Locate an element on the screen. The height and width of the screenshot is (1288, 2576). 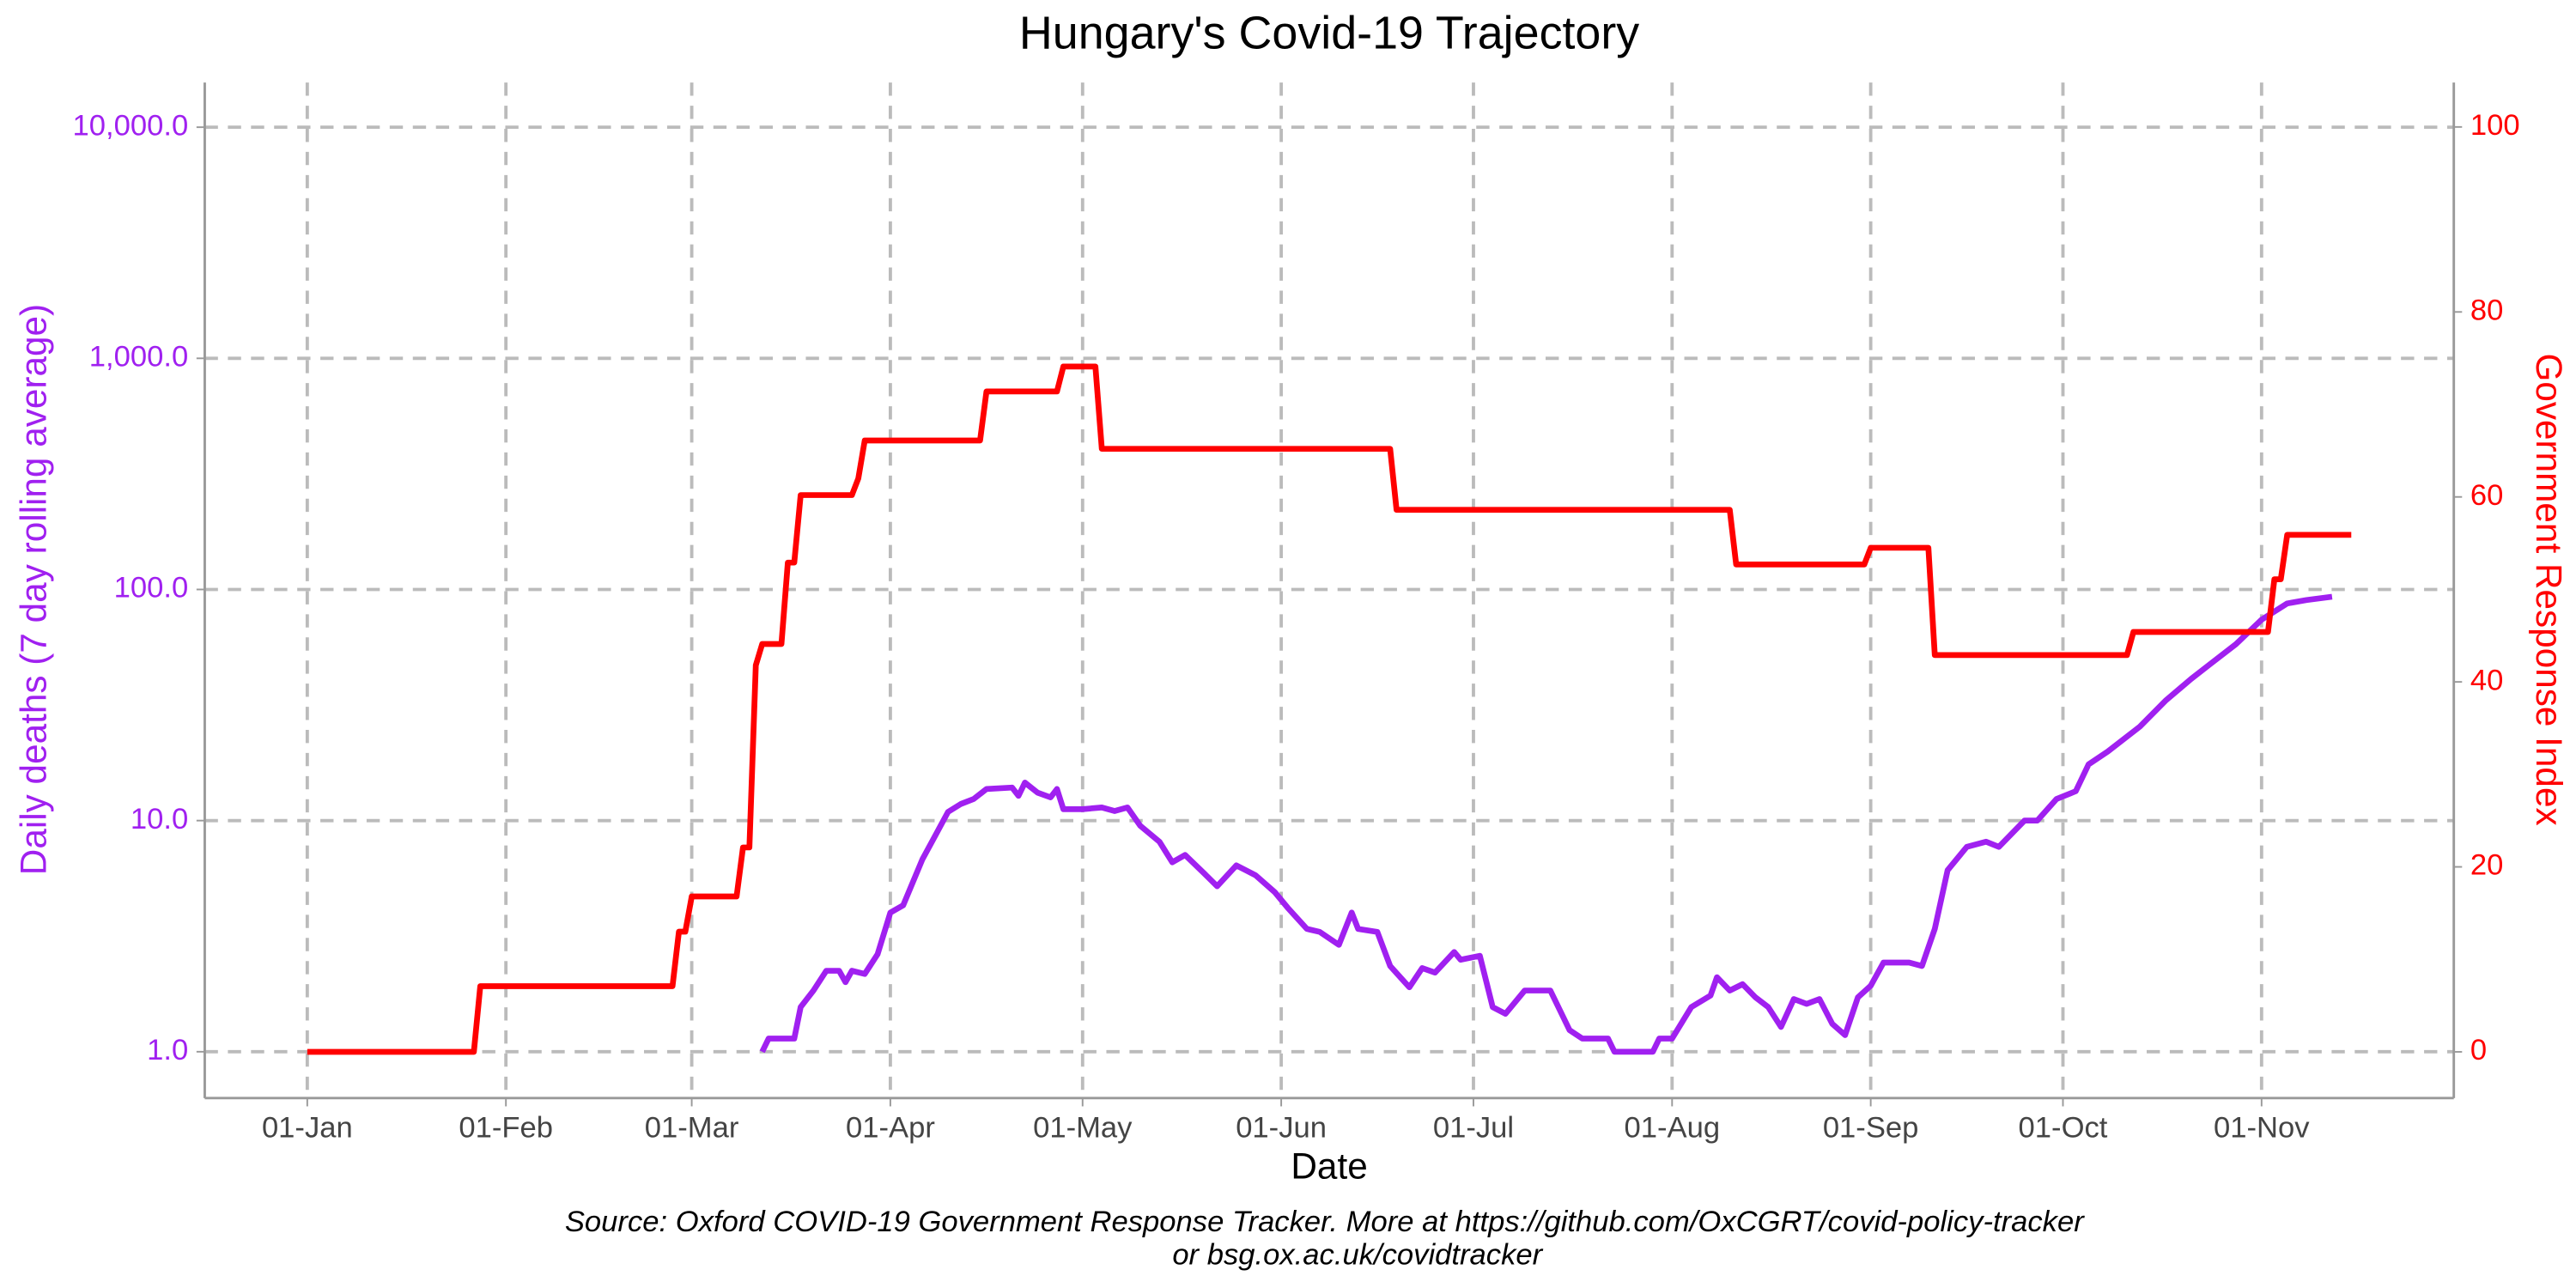
x-tick-label: 01-Jan is located at coordinates (307, 1129).